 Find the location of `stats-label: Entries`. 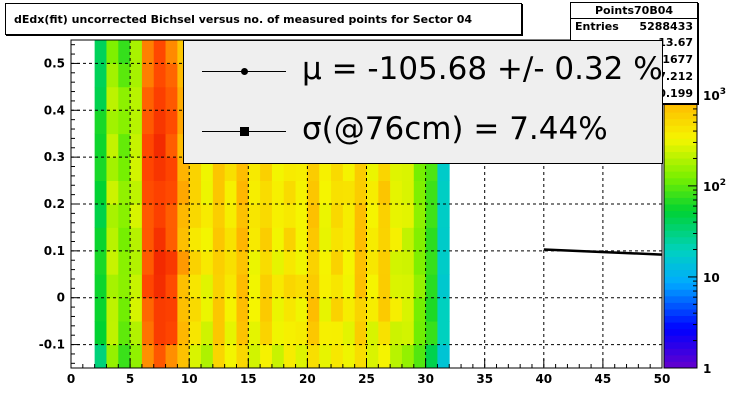

stats-label: Entries is located at coordinates (597, 26).